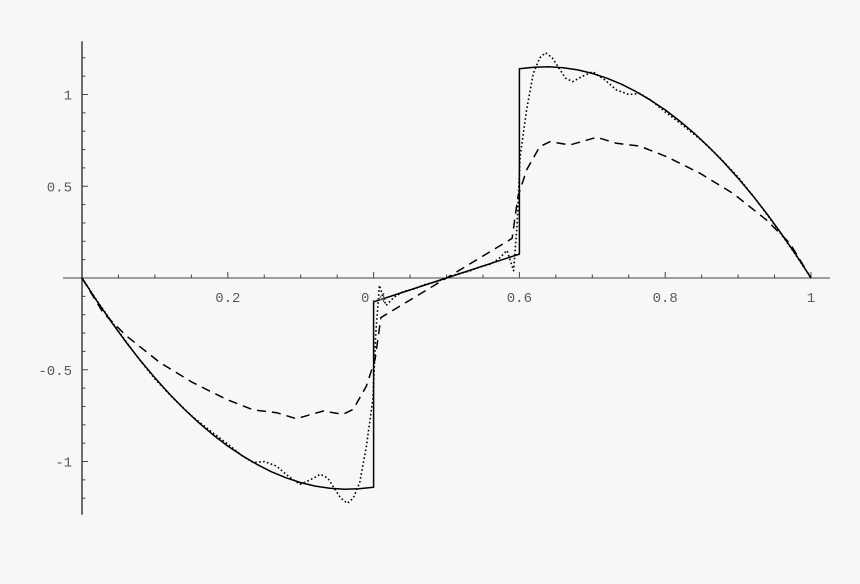 Image resolution: width=860 pixels, height=584 pixels. I want to click on x-tick-label: 0.8, so click(665, 299).